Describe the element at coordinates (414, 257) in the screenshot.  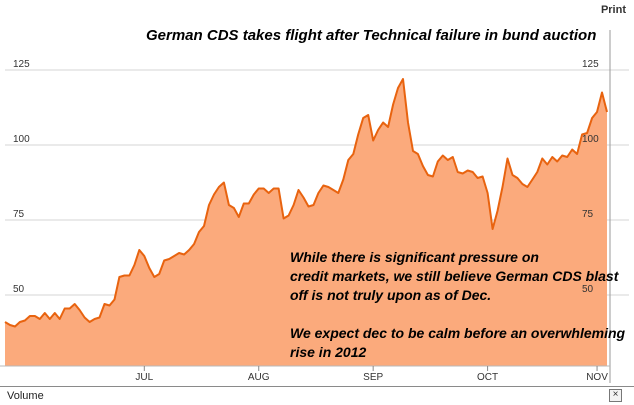
I see `annotation-line: While there is significant pressure on` at that location.